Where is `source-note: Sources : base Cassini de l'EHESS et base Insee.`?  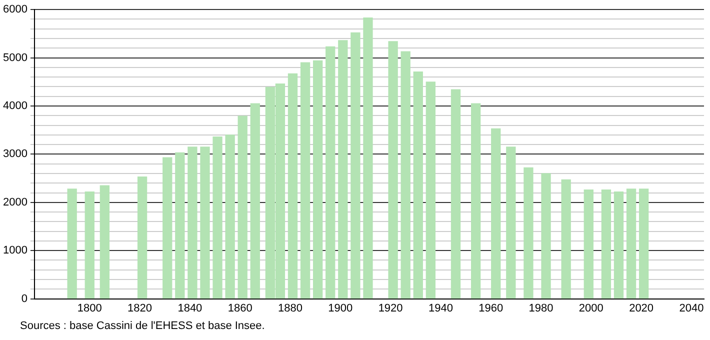
source-note: Sources : base Cassini de l'EHESS et base Insee. is located at coordinates (142, 326).